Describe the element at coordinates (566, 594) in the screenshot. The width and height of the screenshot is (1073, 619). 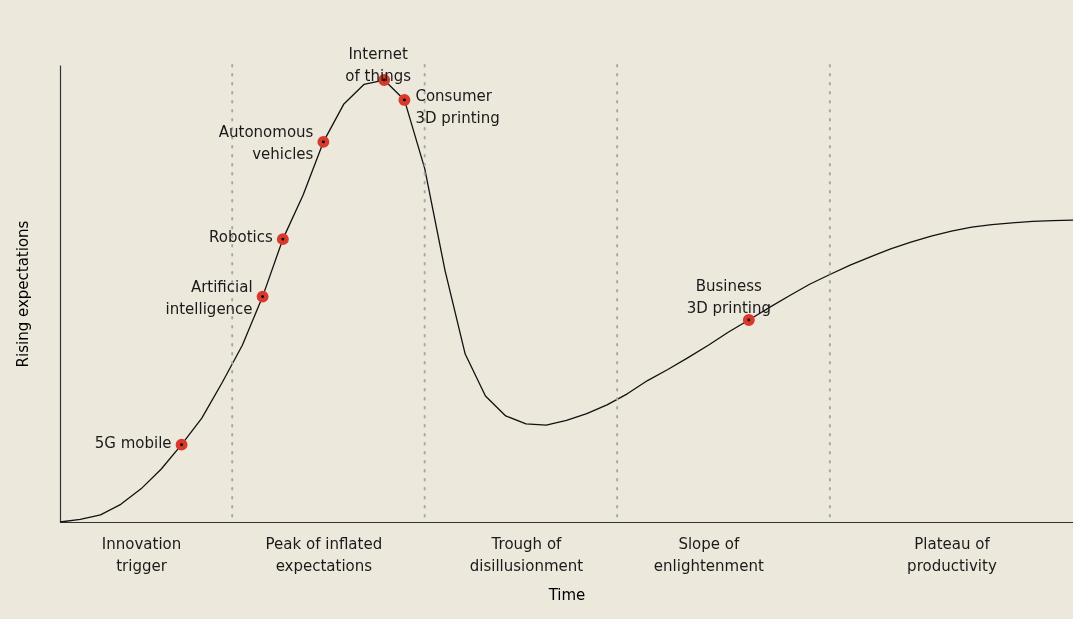
I see `x-axis-title: Time` at that location.